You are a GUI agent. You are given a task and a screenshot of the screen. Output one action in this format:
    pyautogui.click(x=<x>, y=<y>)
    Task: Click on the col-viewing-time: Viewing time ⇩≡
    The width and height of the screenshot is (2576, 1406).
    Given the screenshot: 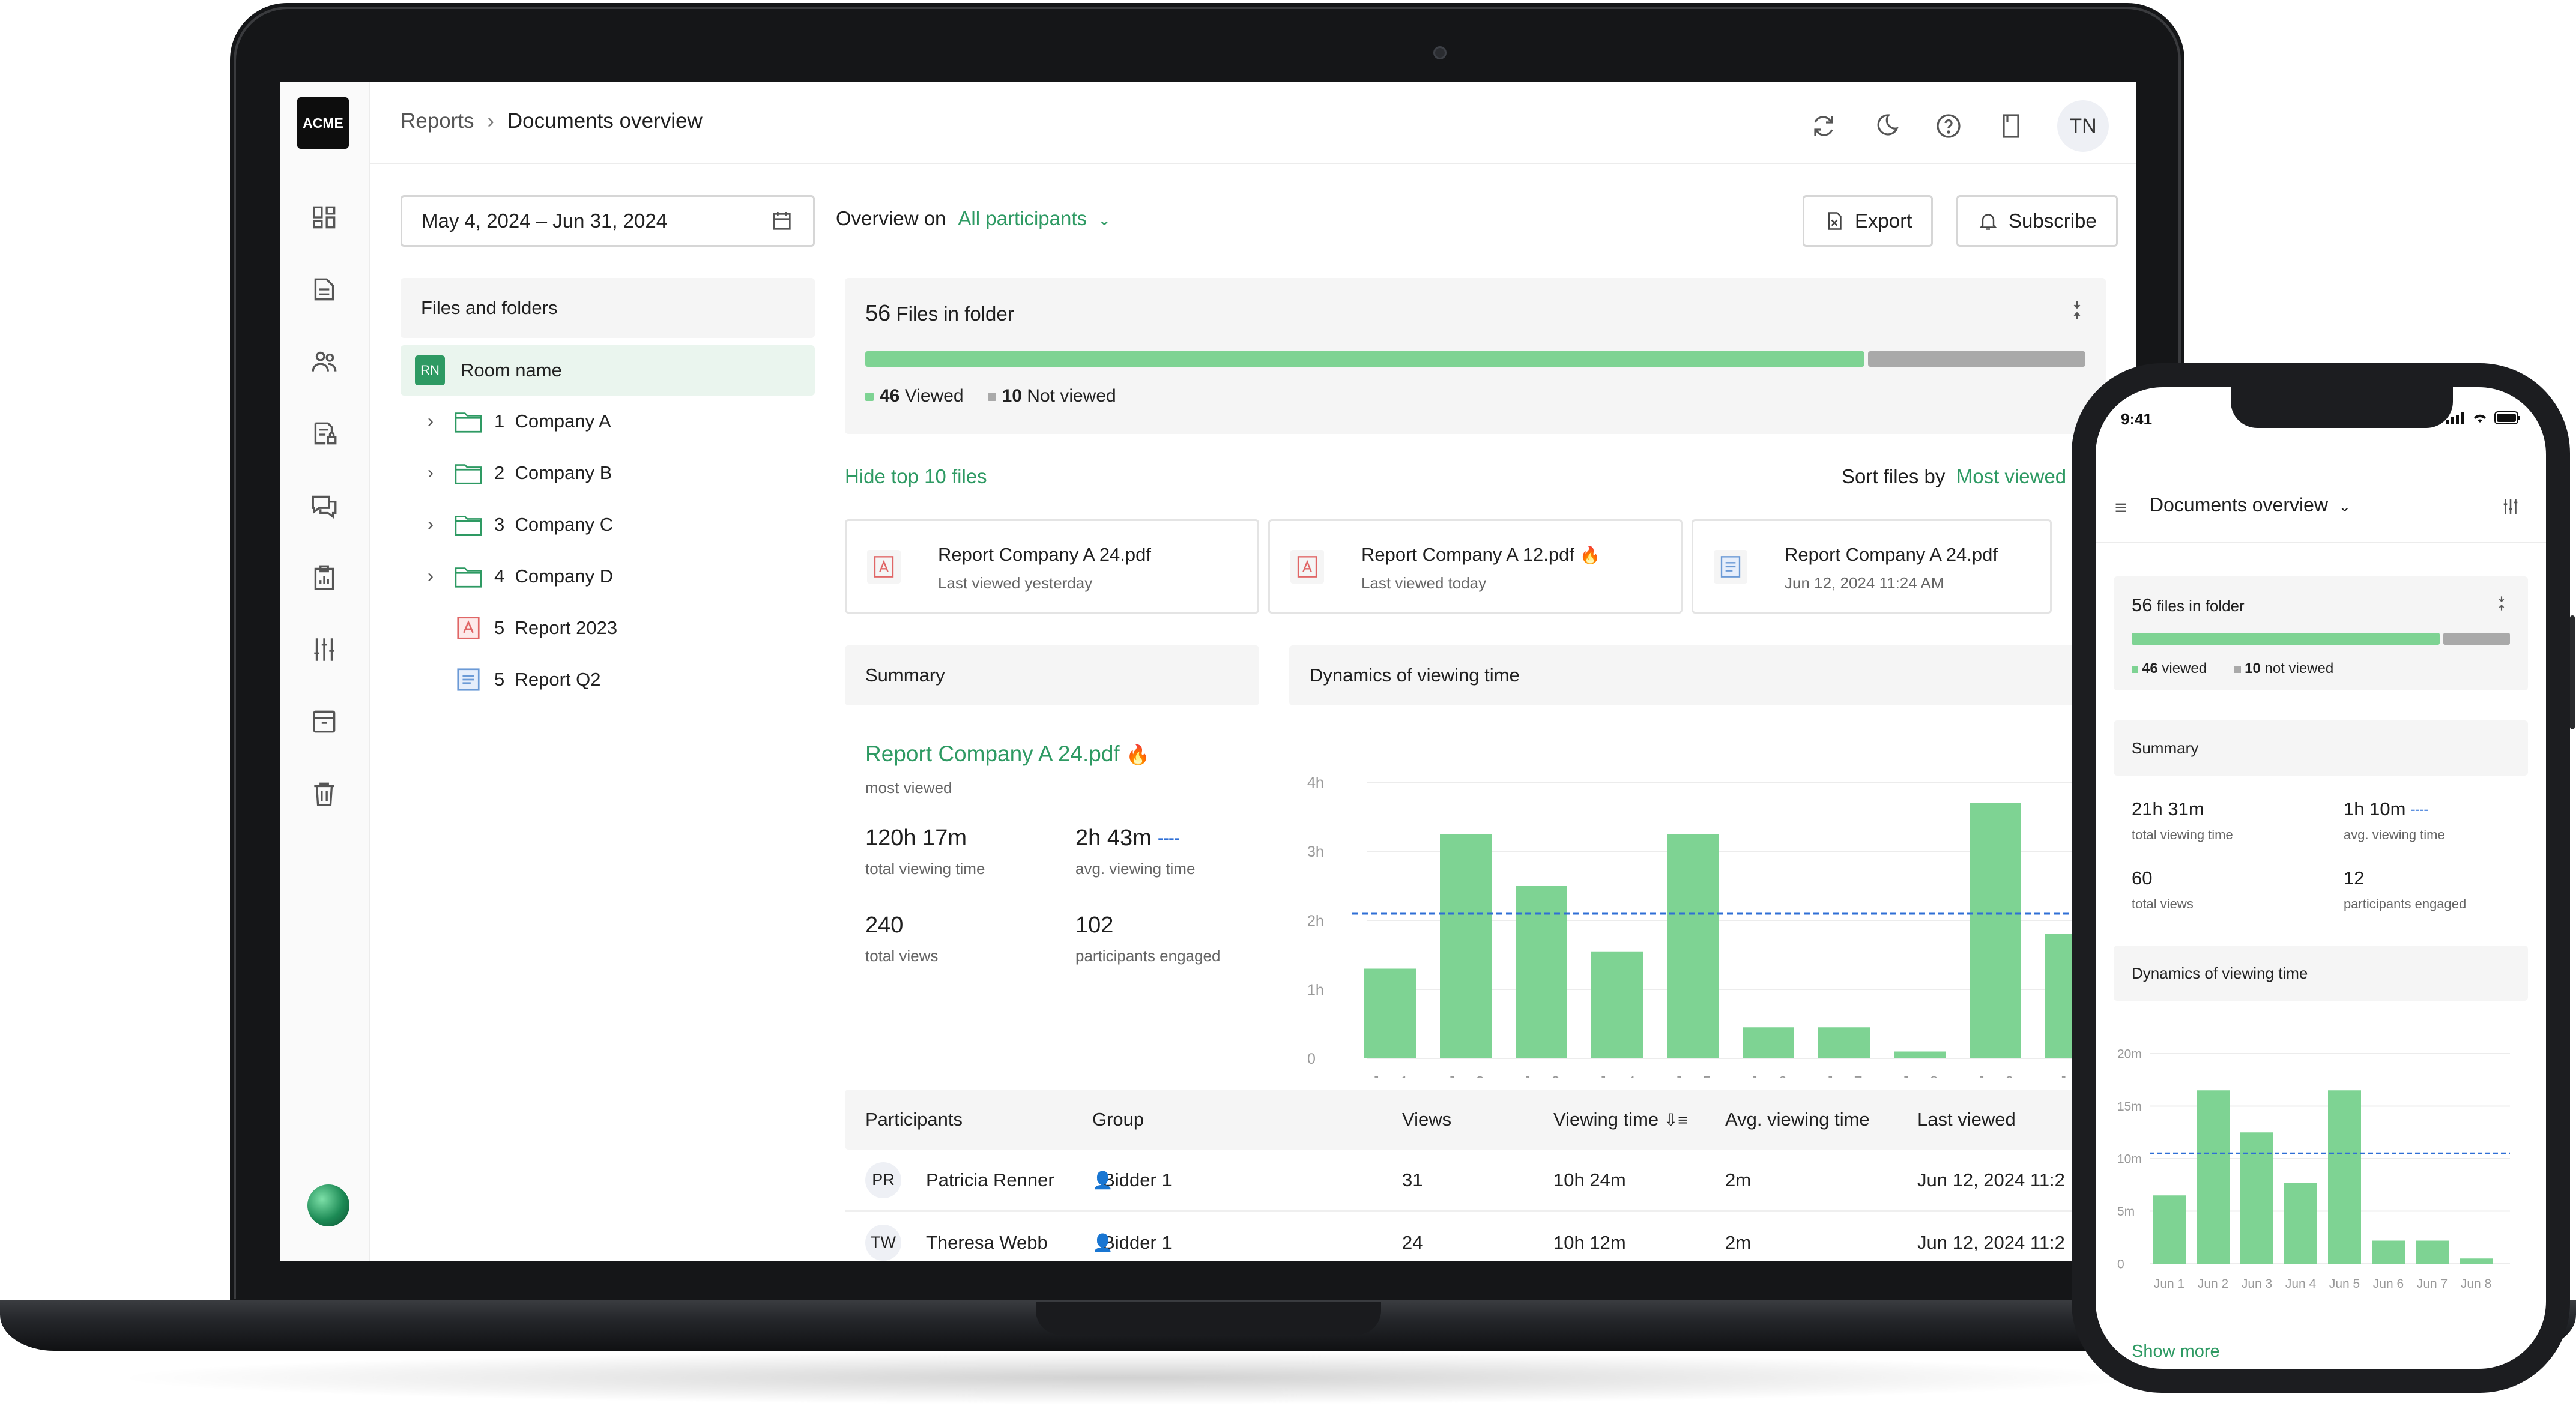 What is the action you would take?
    pyautogui.click(x=1621, y=1119)
    